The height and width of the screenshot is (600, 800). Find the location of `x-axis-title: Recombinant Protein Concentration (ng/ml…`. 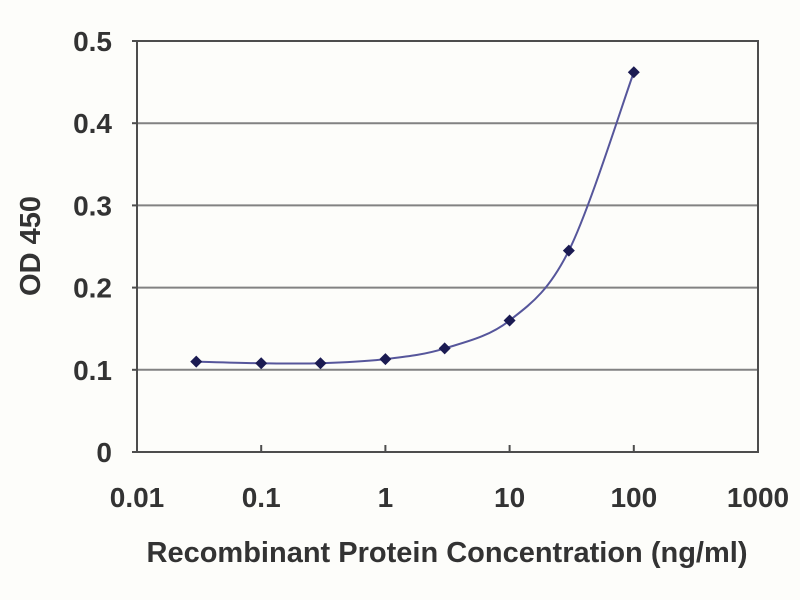

x-axis-title: Recombinant Protein Concentration (ng/ml… is located at coordinates (447, 553).